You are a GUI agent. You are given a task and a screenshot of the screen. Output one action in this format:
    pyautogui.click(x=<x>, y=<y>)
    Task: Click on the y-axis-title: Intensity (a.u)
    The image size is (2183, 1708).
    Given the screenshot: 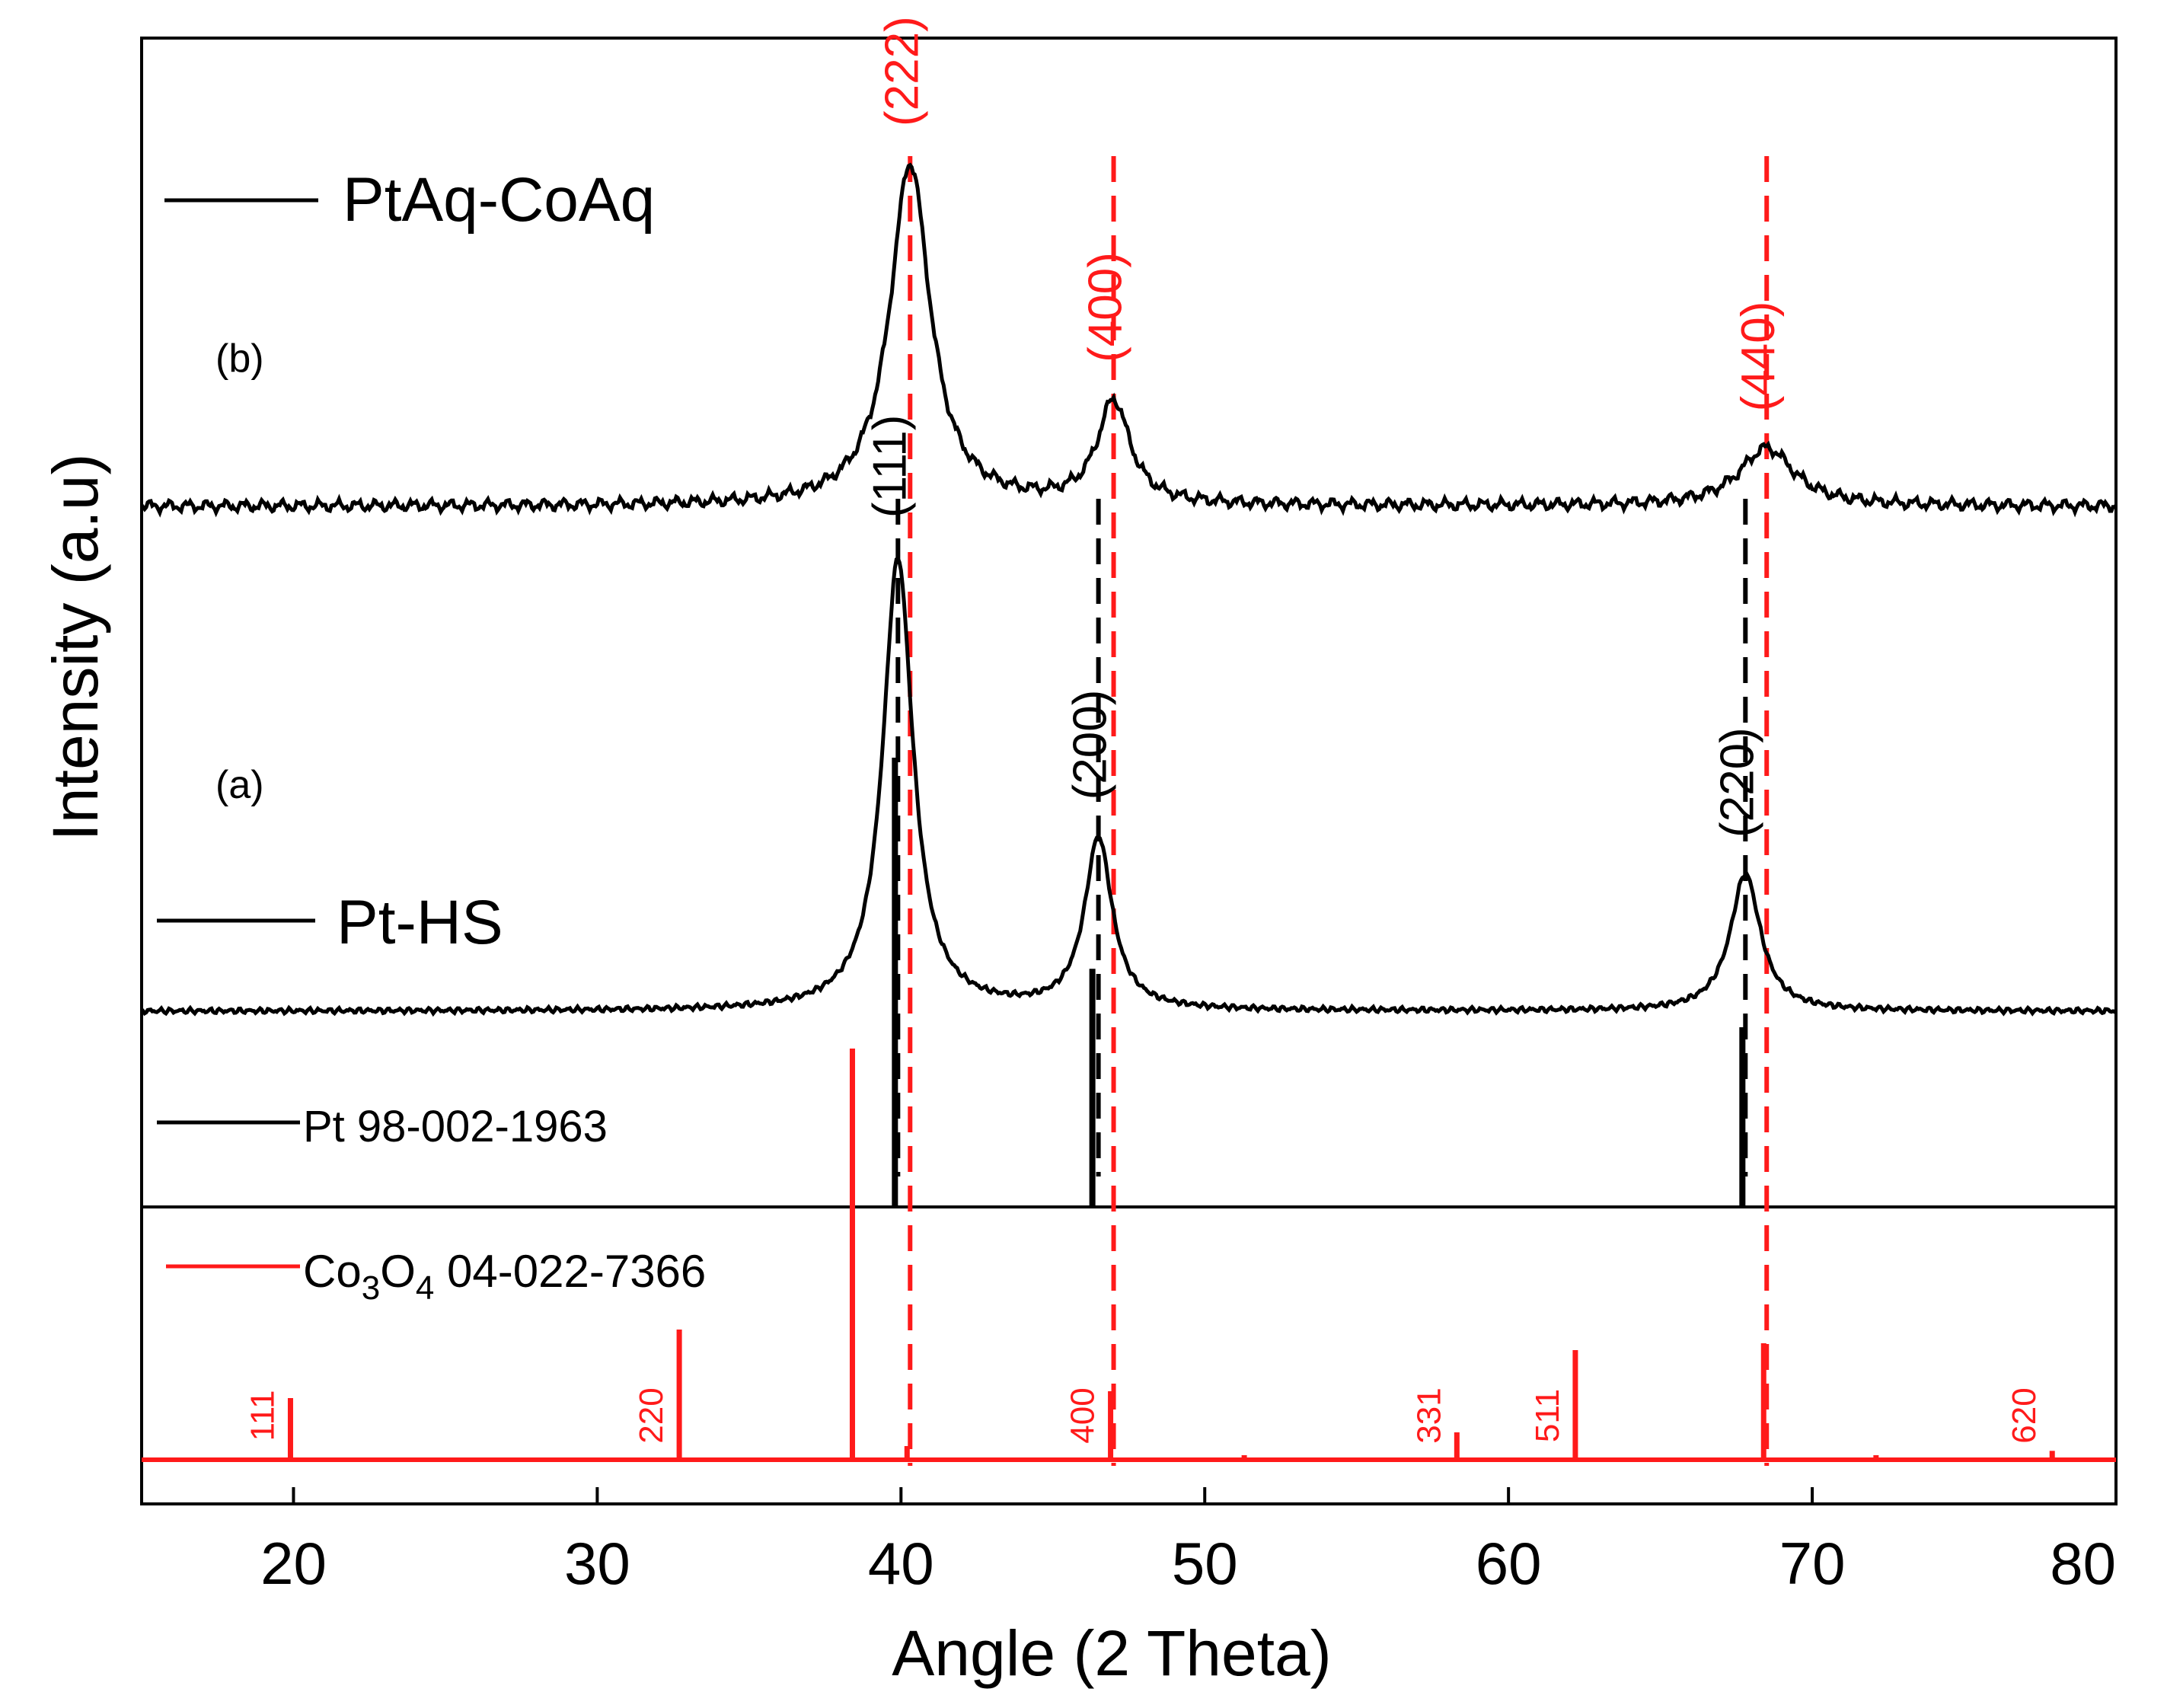 What is the action you would take?
    pyautogui.click(x=75, y=647)
    